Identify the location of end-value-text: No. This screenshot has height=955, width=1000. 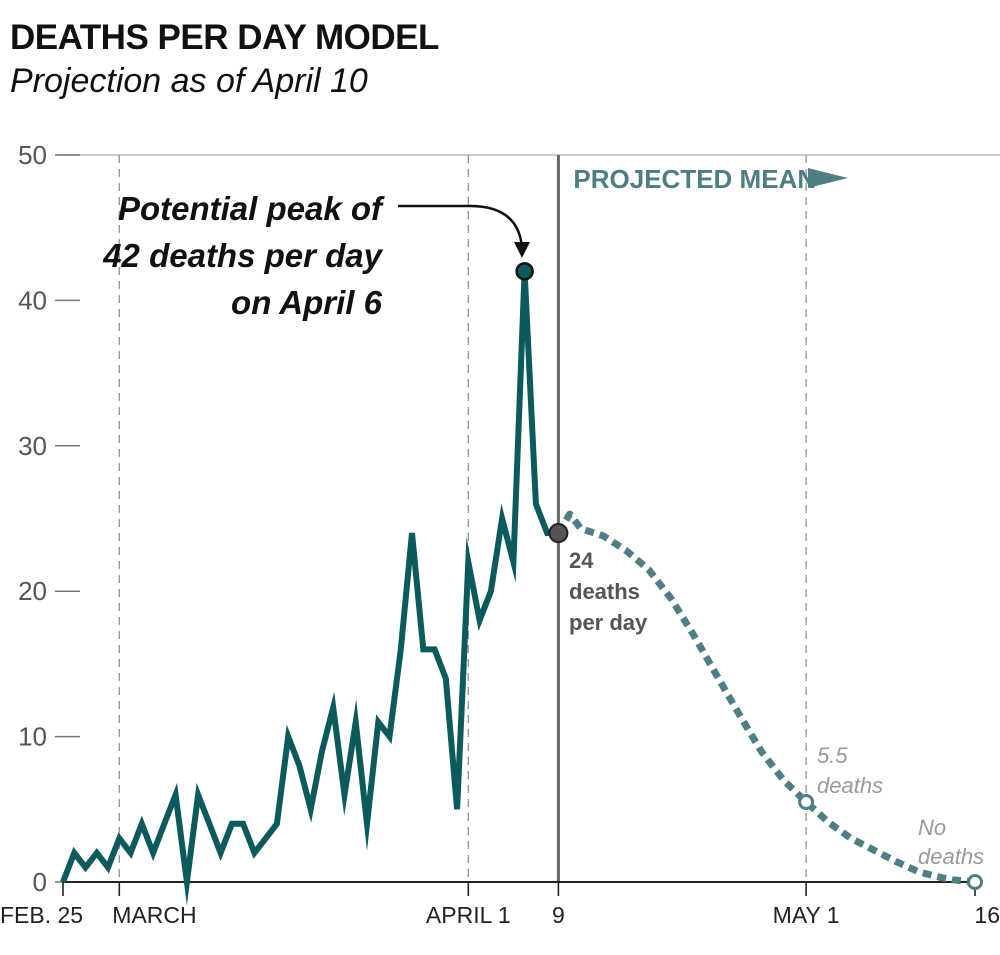
(932, 827).